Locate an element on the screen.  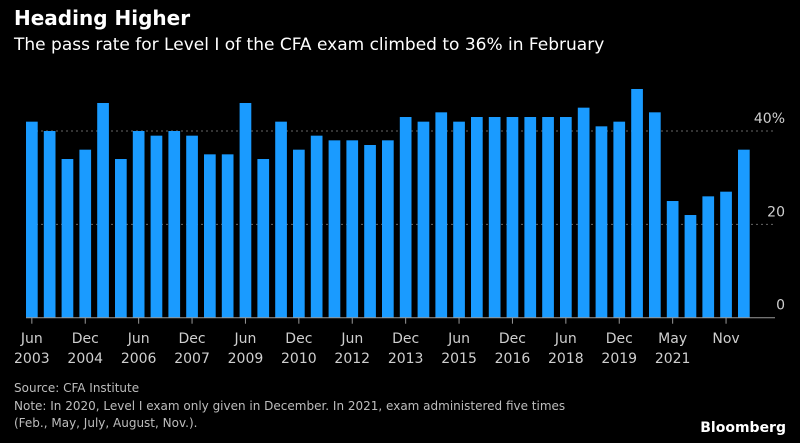
chart-title: Heading Higher is located at coordinates (102, 18).